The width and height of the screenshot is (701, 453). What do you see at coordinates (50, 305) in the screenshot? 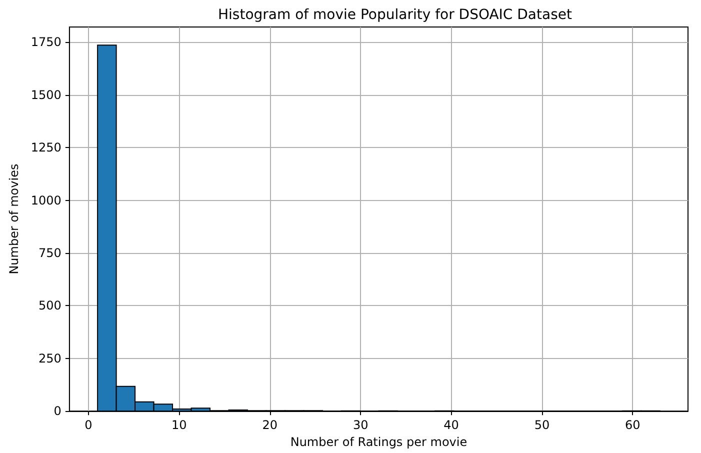
I see `y-tick-label: 500` at bounding box center [50, 305].